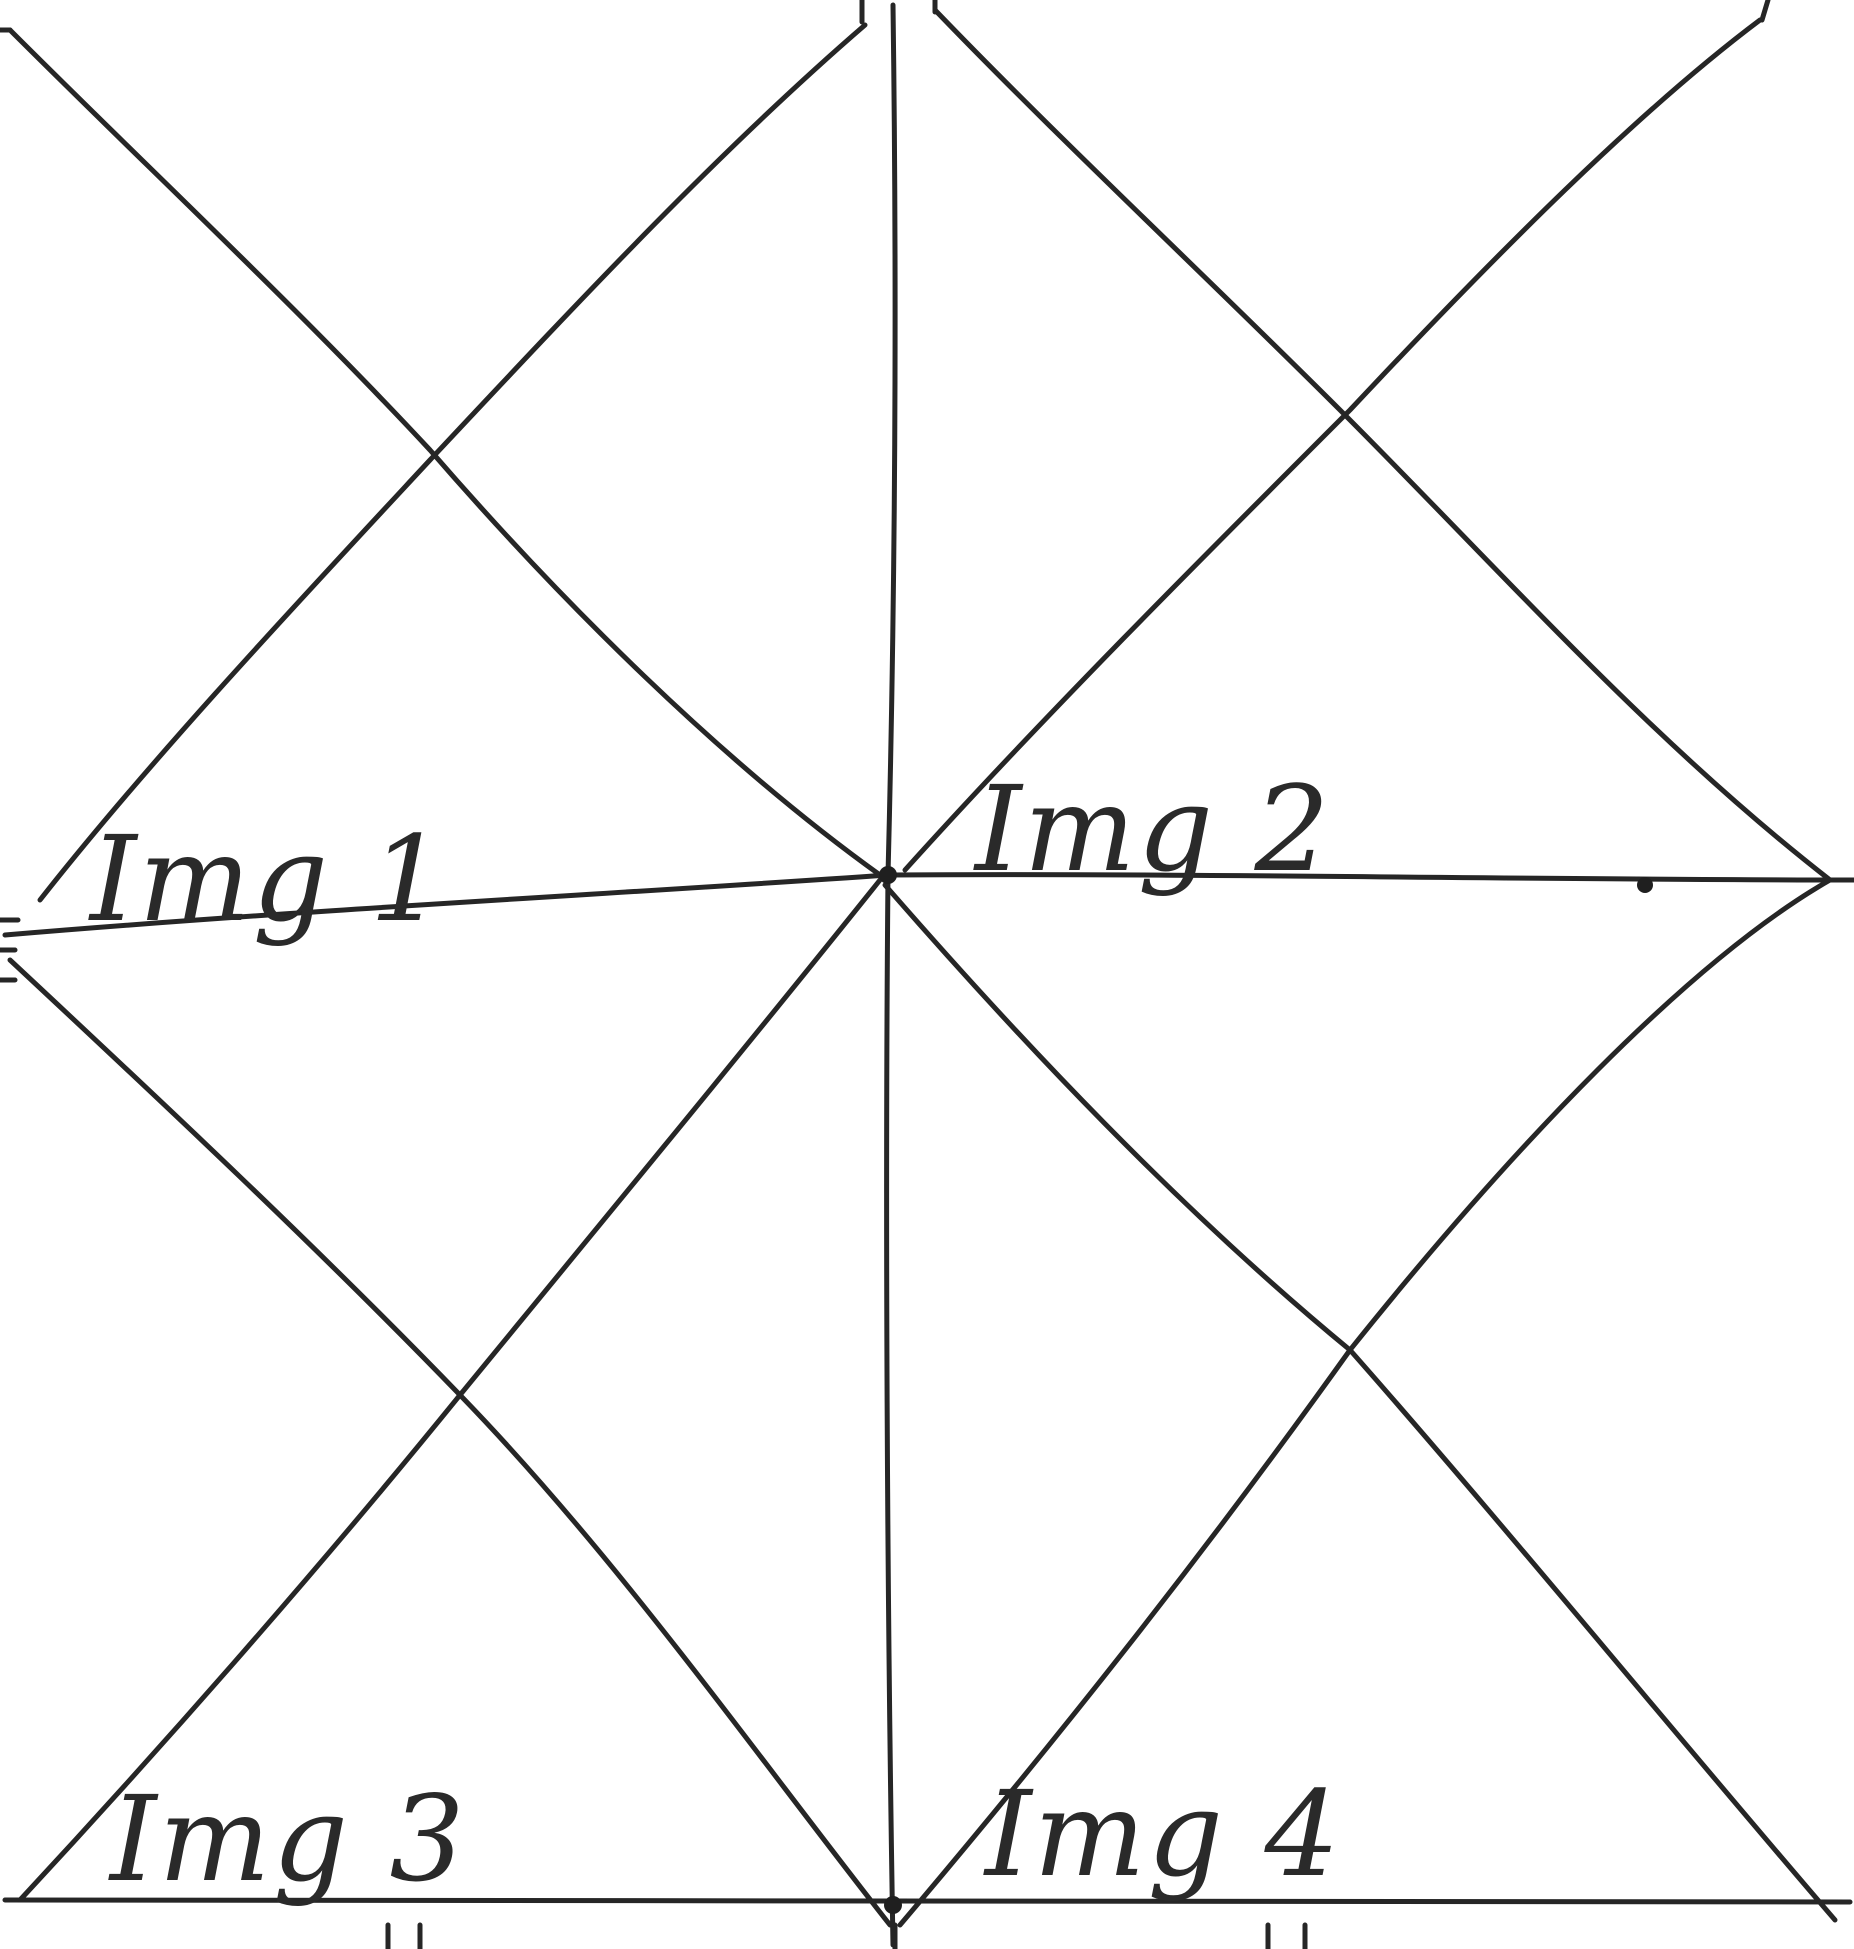  I want to click on label-img1: Img 1, so click(267, 879).